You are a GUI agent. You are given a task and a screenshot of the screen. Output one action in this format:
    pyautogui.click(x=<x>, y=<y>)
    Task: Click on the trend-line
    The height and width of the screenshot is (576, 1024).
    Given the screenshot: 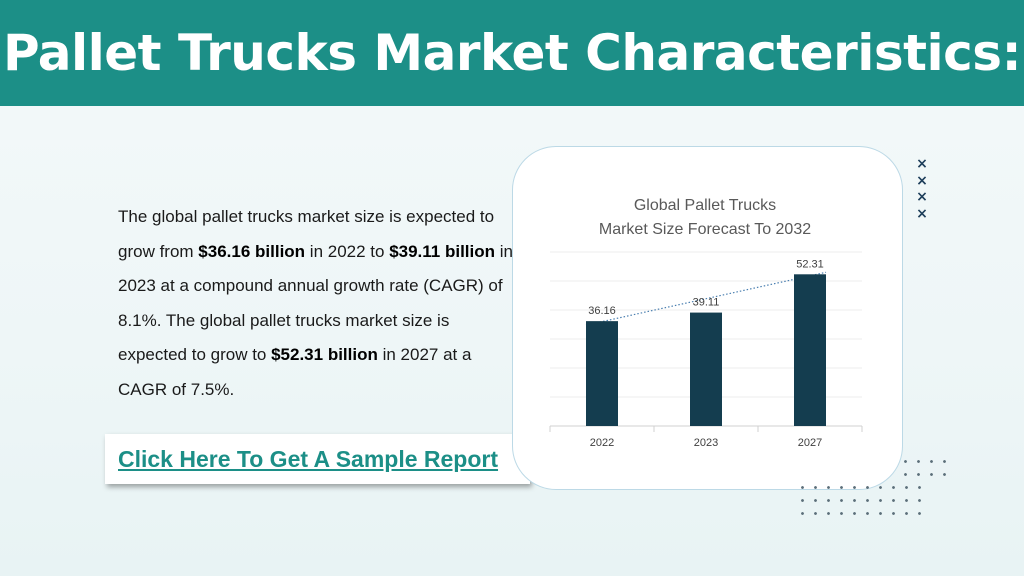 What is the action you would take?
    pyautogui.click(x=706, y=298)
    